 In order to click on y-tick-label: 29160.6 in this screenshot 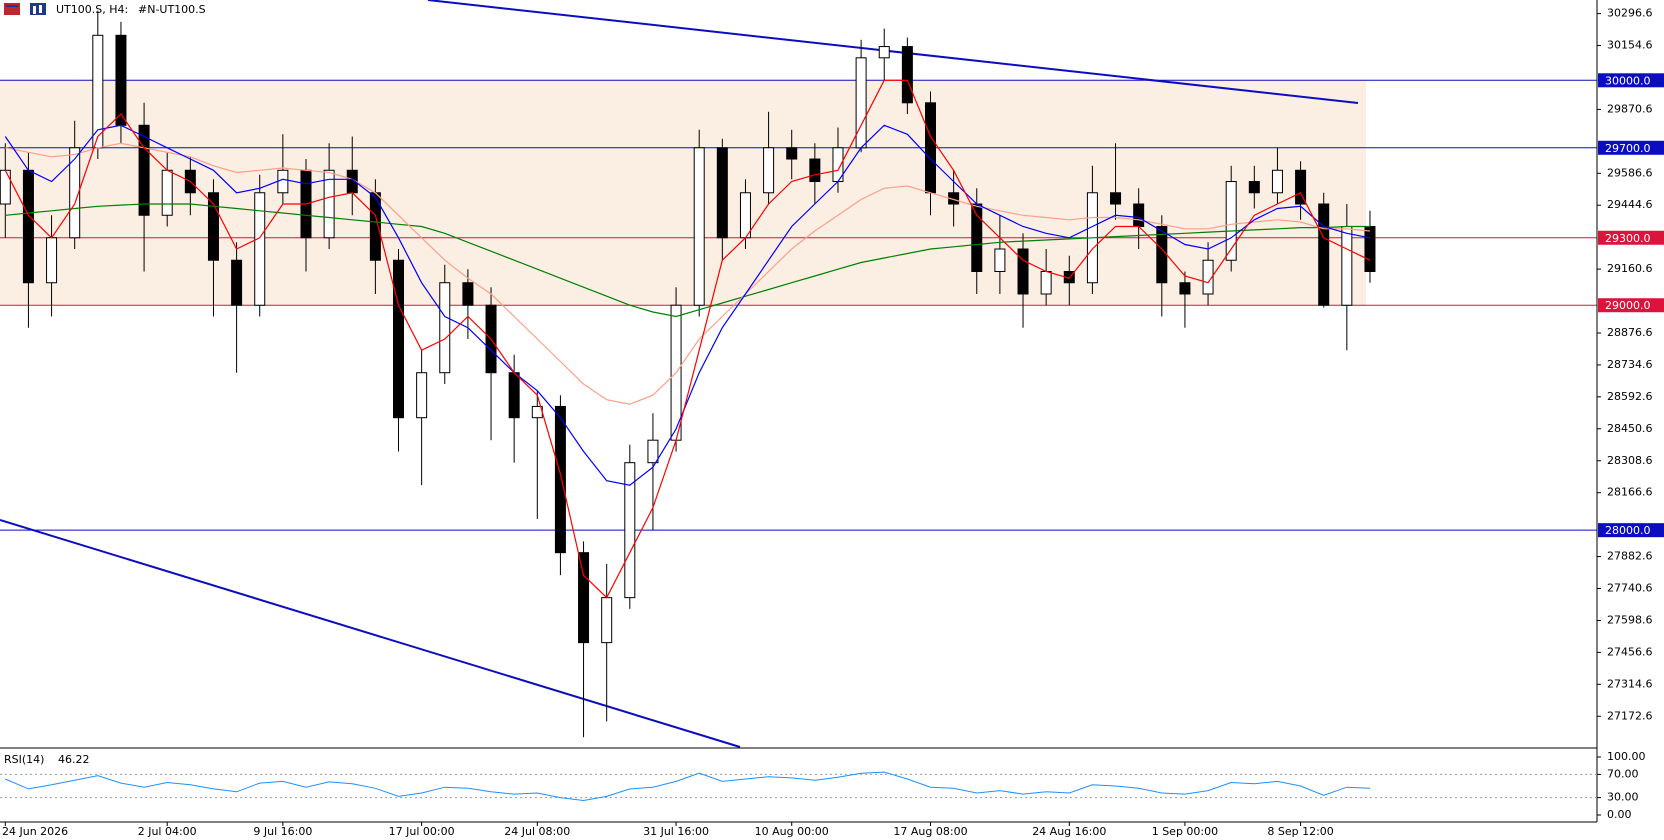, I will do `click(1630, 268)`.